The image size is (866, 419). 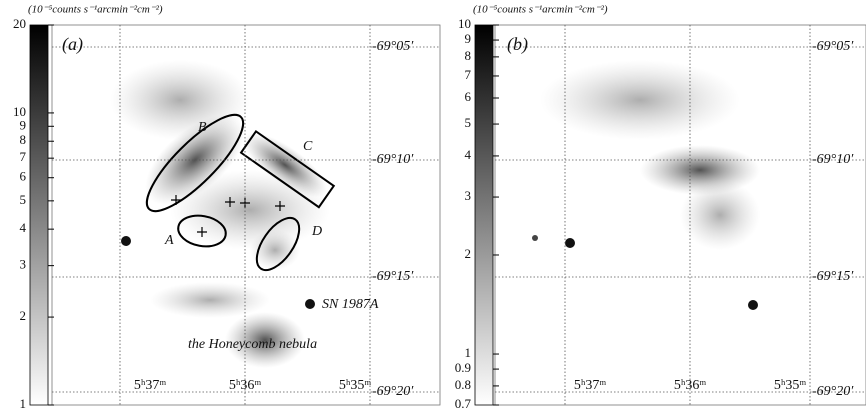 I want to click on annotation: SN 1987A, so click(x=350, y=304).